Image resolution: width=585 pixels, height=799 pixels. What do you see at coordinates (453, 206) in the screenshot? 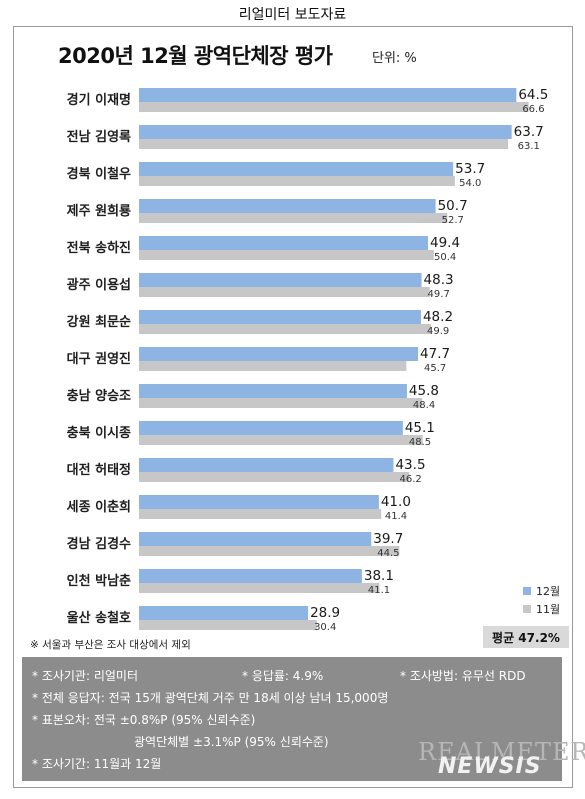
I see `value-label-dec: 50.7` at bounding box center [453, 206].